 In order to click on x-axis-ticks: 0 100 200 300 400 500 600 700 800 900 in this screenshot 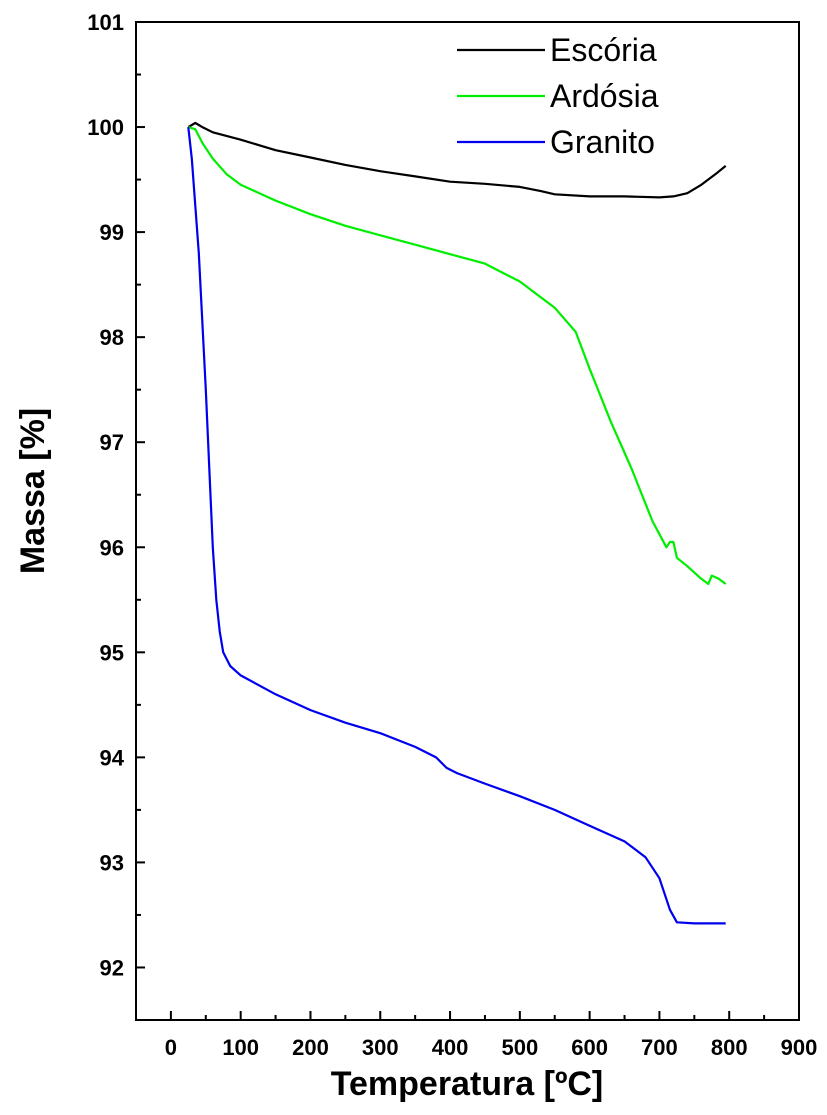, I will do `click(476, 1035)`.